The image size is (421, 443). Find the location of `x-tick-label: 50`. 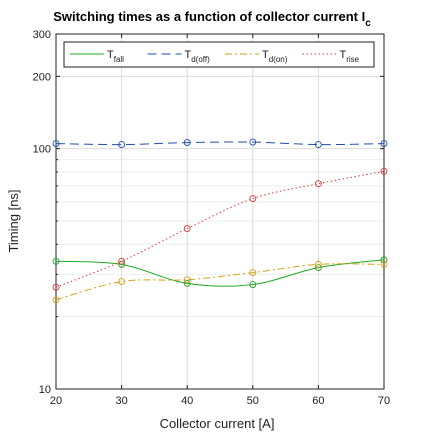

x-tick-label: 50 is located at coordinates (253, 401).